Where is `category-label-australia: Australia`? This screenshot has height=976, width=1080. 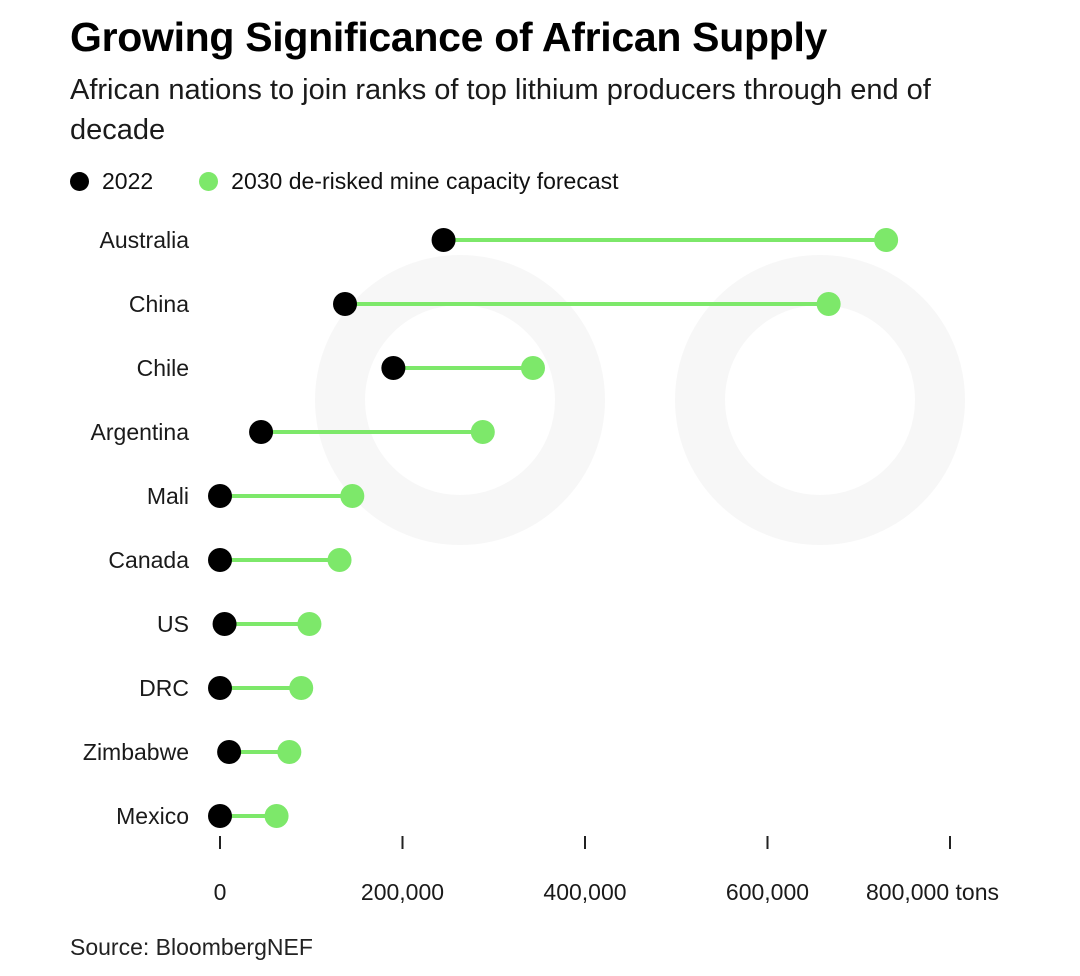
category-label-australia: Australia is located at coordinates (145, 240).